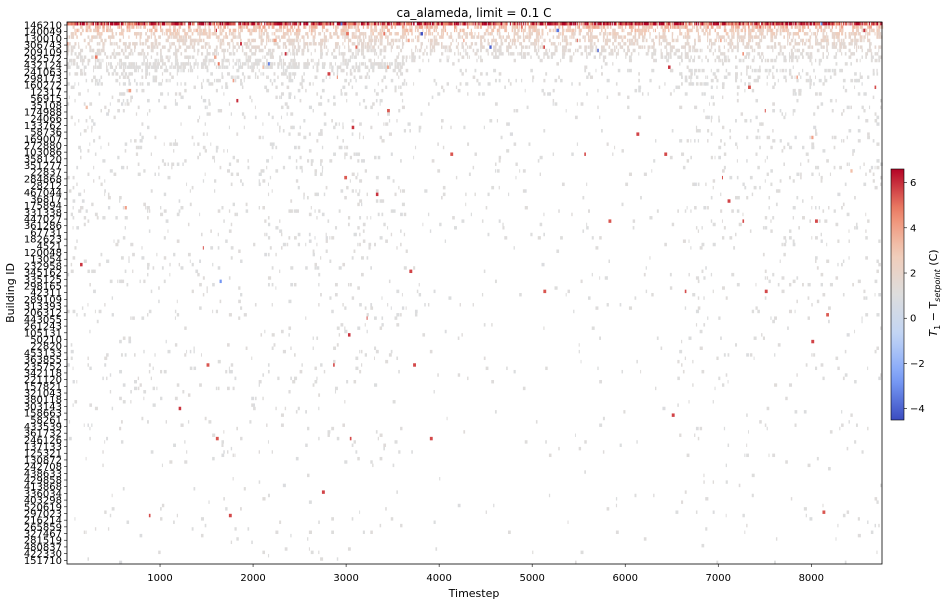  Describe the element at coordinates (46, 293) in the screenshot. I see `y-tick-label: 42311` at that location.